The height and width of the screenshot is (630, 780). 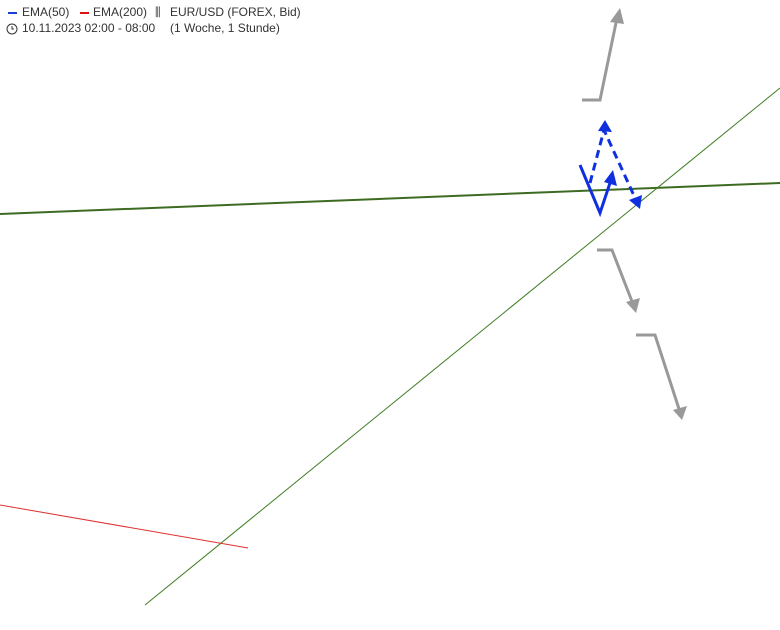 What do you see at coordinates (120, 12) in the screenshot?
I see `legend-label: EMA(200)` at bounding box center [120, 12].